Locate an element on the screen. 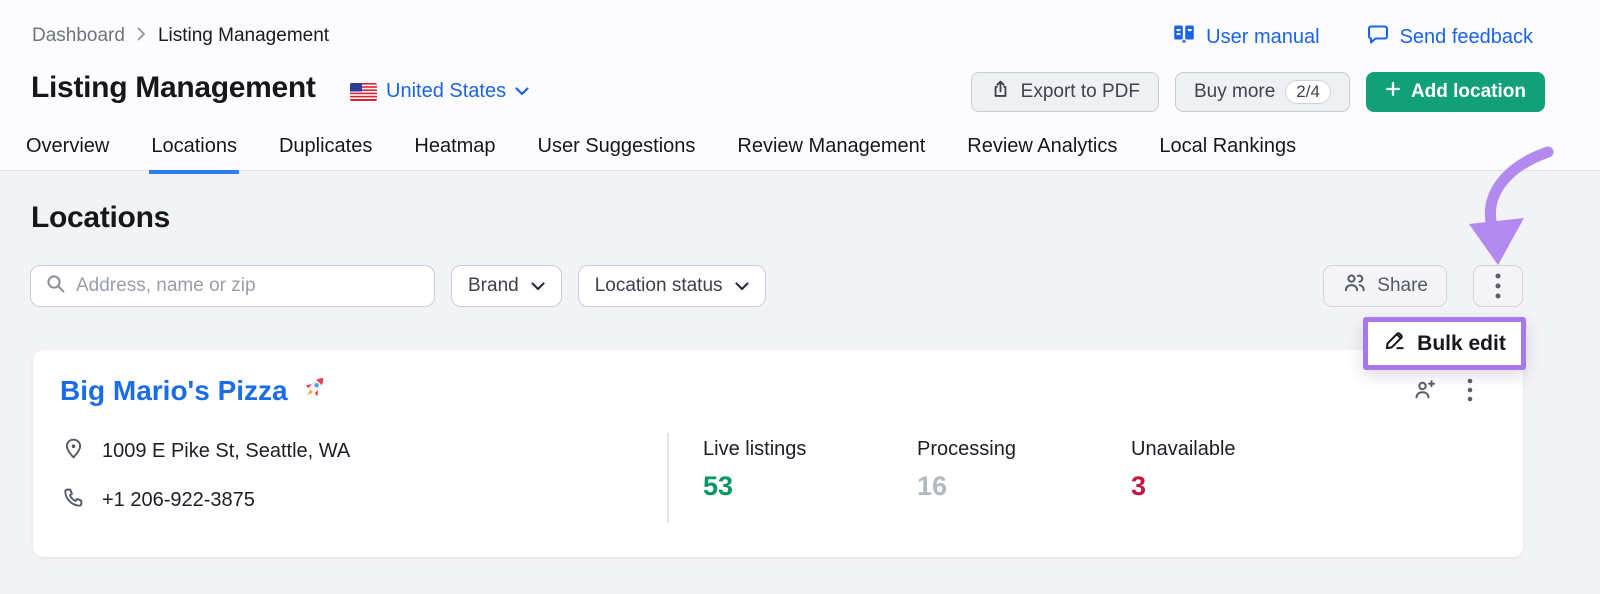 This screenshot has height=594, width=1600. bulk-edit-menu-item: Bulk edit is located at coordinates (1444, 343).